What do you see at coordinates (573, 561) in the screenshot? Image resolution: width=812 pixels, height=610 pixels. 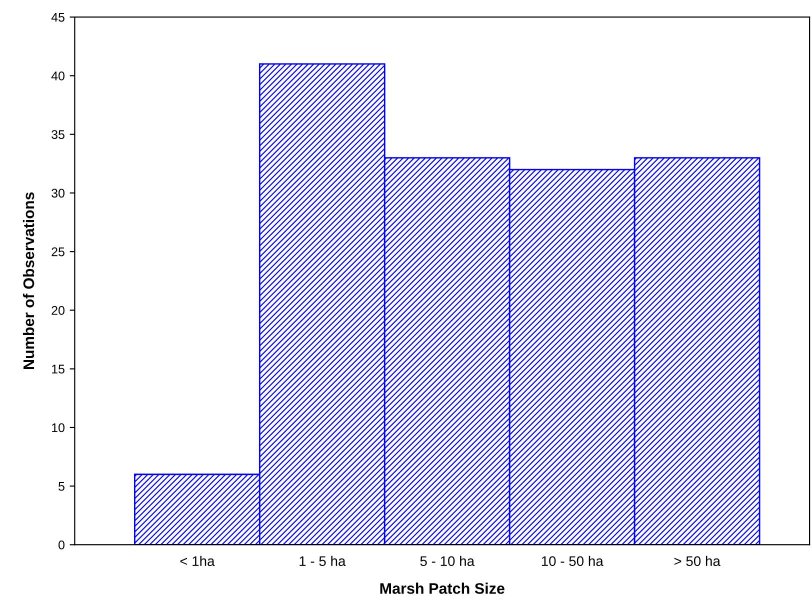 I see `x-tick-label: 10 - 50 ha` at bounding box center [573, 561].